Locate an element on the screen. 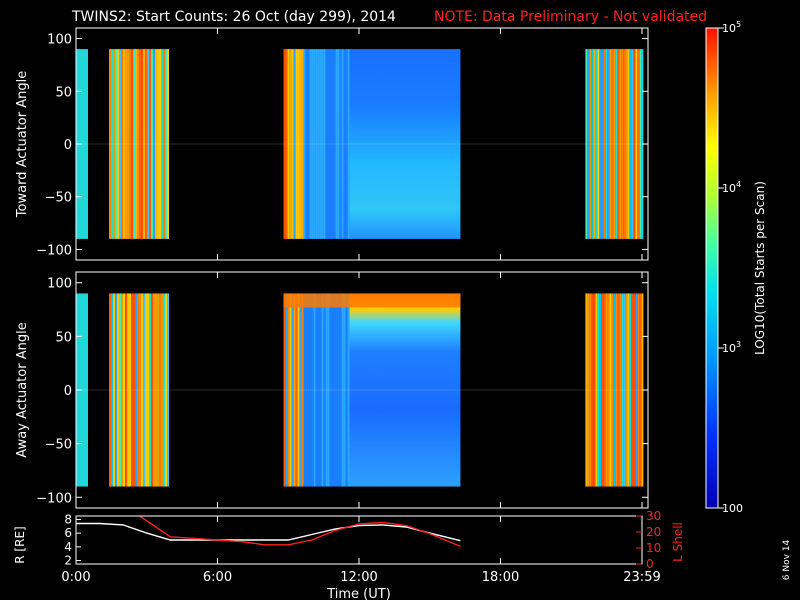  r-tick-label: 2 is located at coordinates (68, 561).